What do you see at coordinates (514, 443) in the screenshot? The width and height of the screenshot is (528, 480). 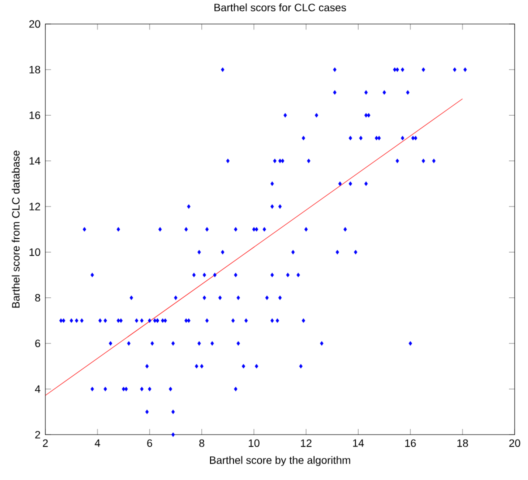 I see `x-tick-label: 20` at bounding box center [514, 443].